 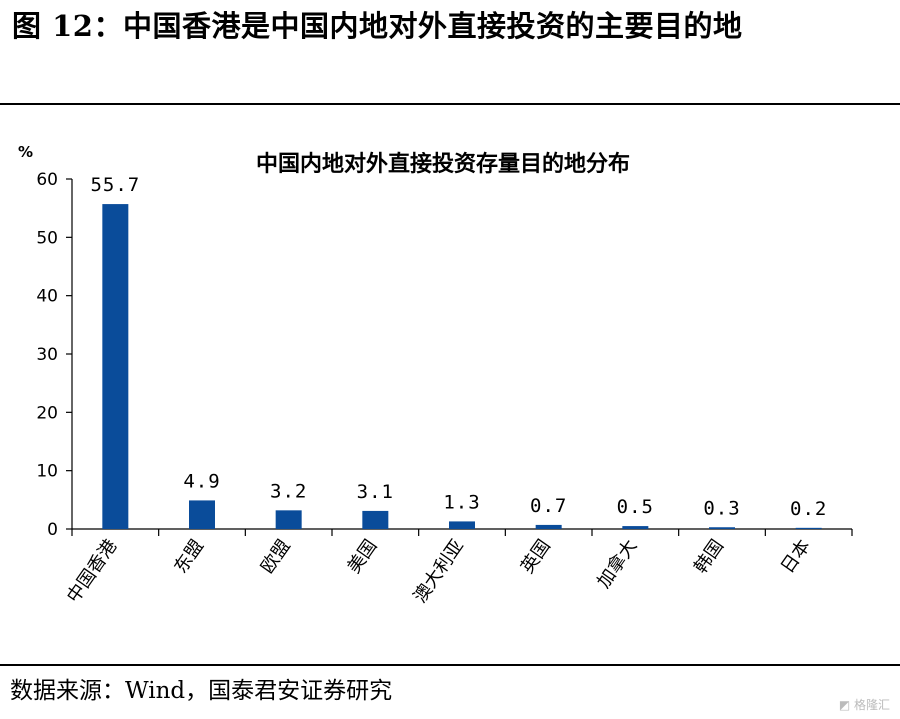 What do you see at coordinates (47, 413) in the screenshot?
I see `y-tick-label: 20` at bounding box center [47, 413].